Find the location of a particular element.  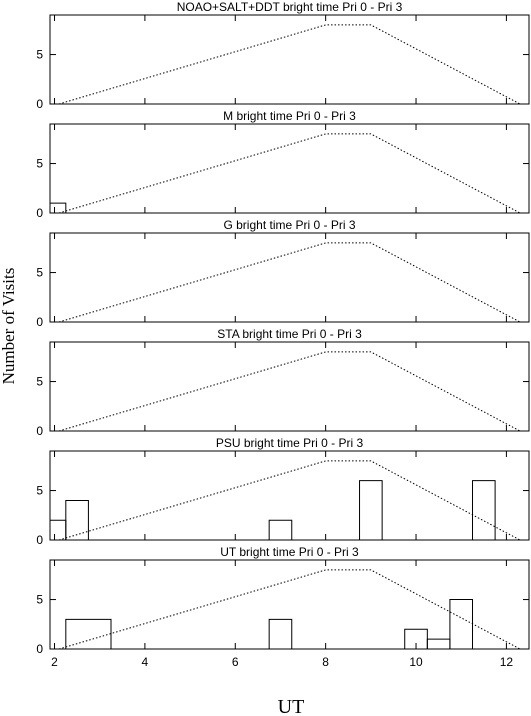

panel-title: STA bright time Pri 0 - Pri 3 is located at coordinates (289, 334).